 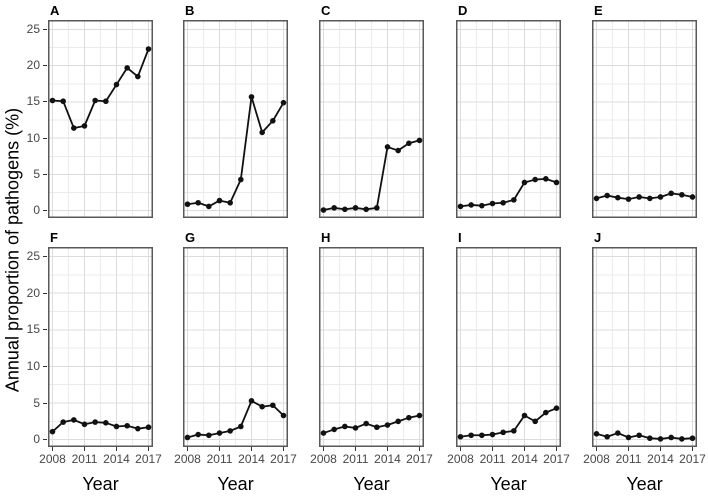 I want to click on panel-B: B, so click(x=235, y=110).